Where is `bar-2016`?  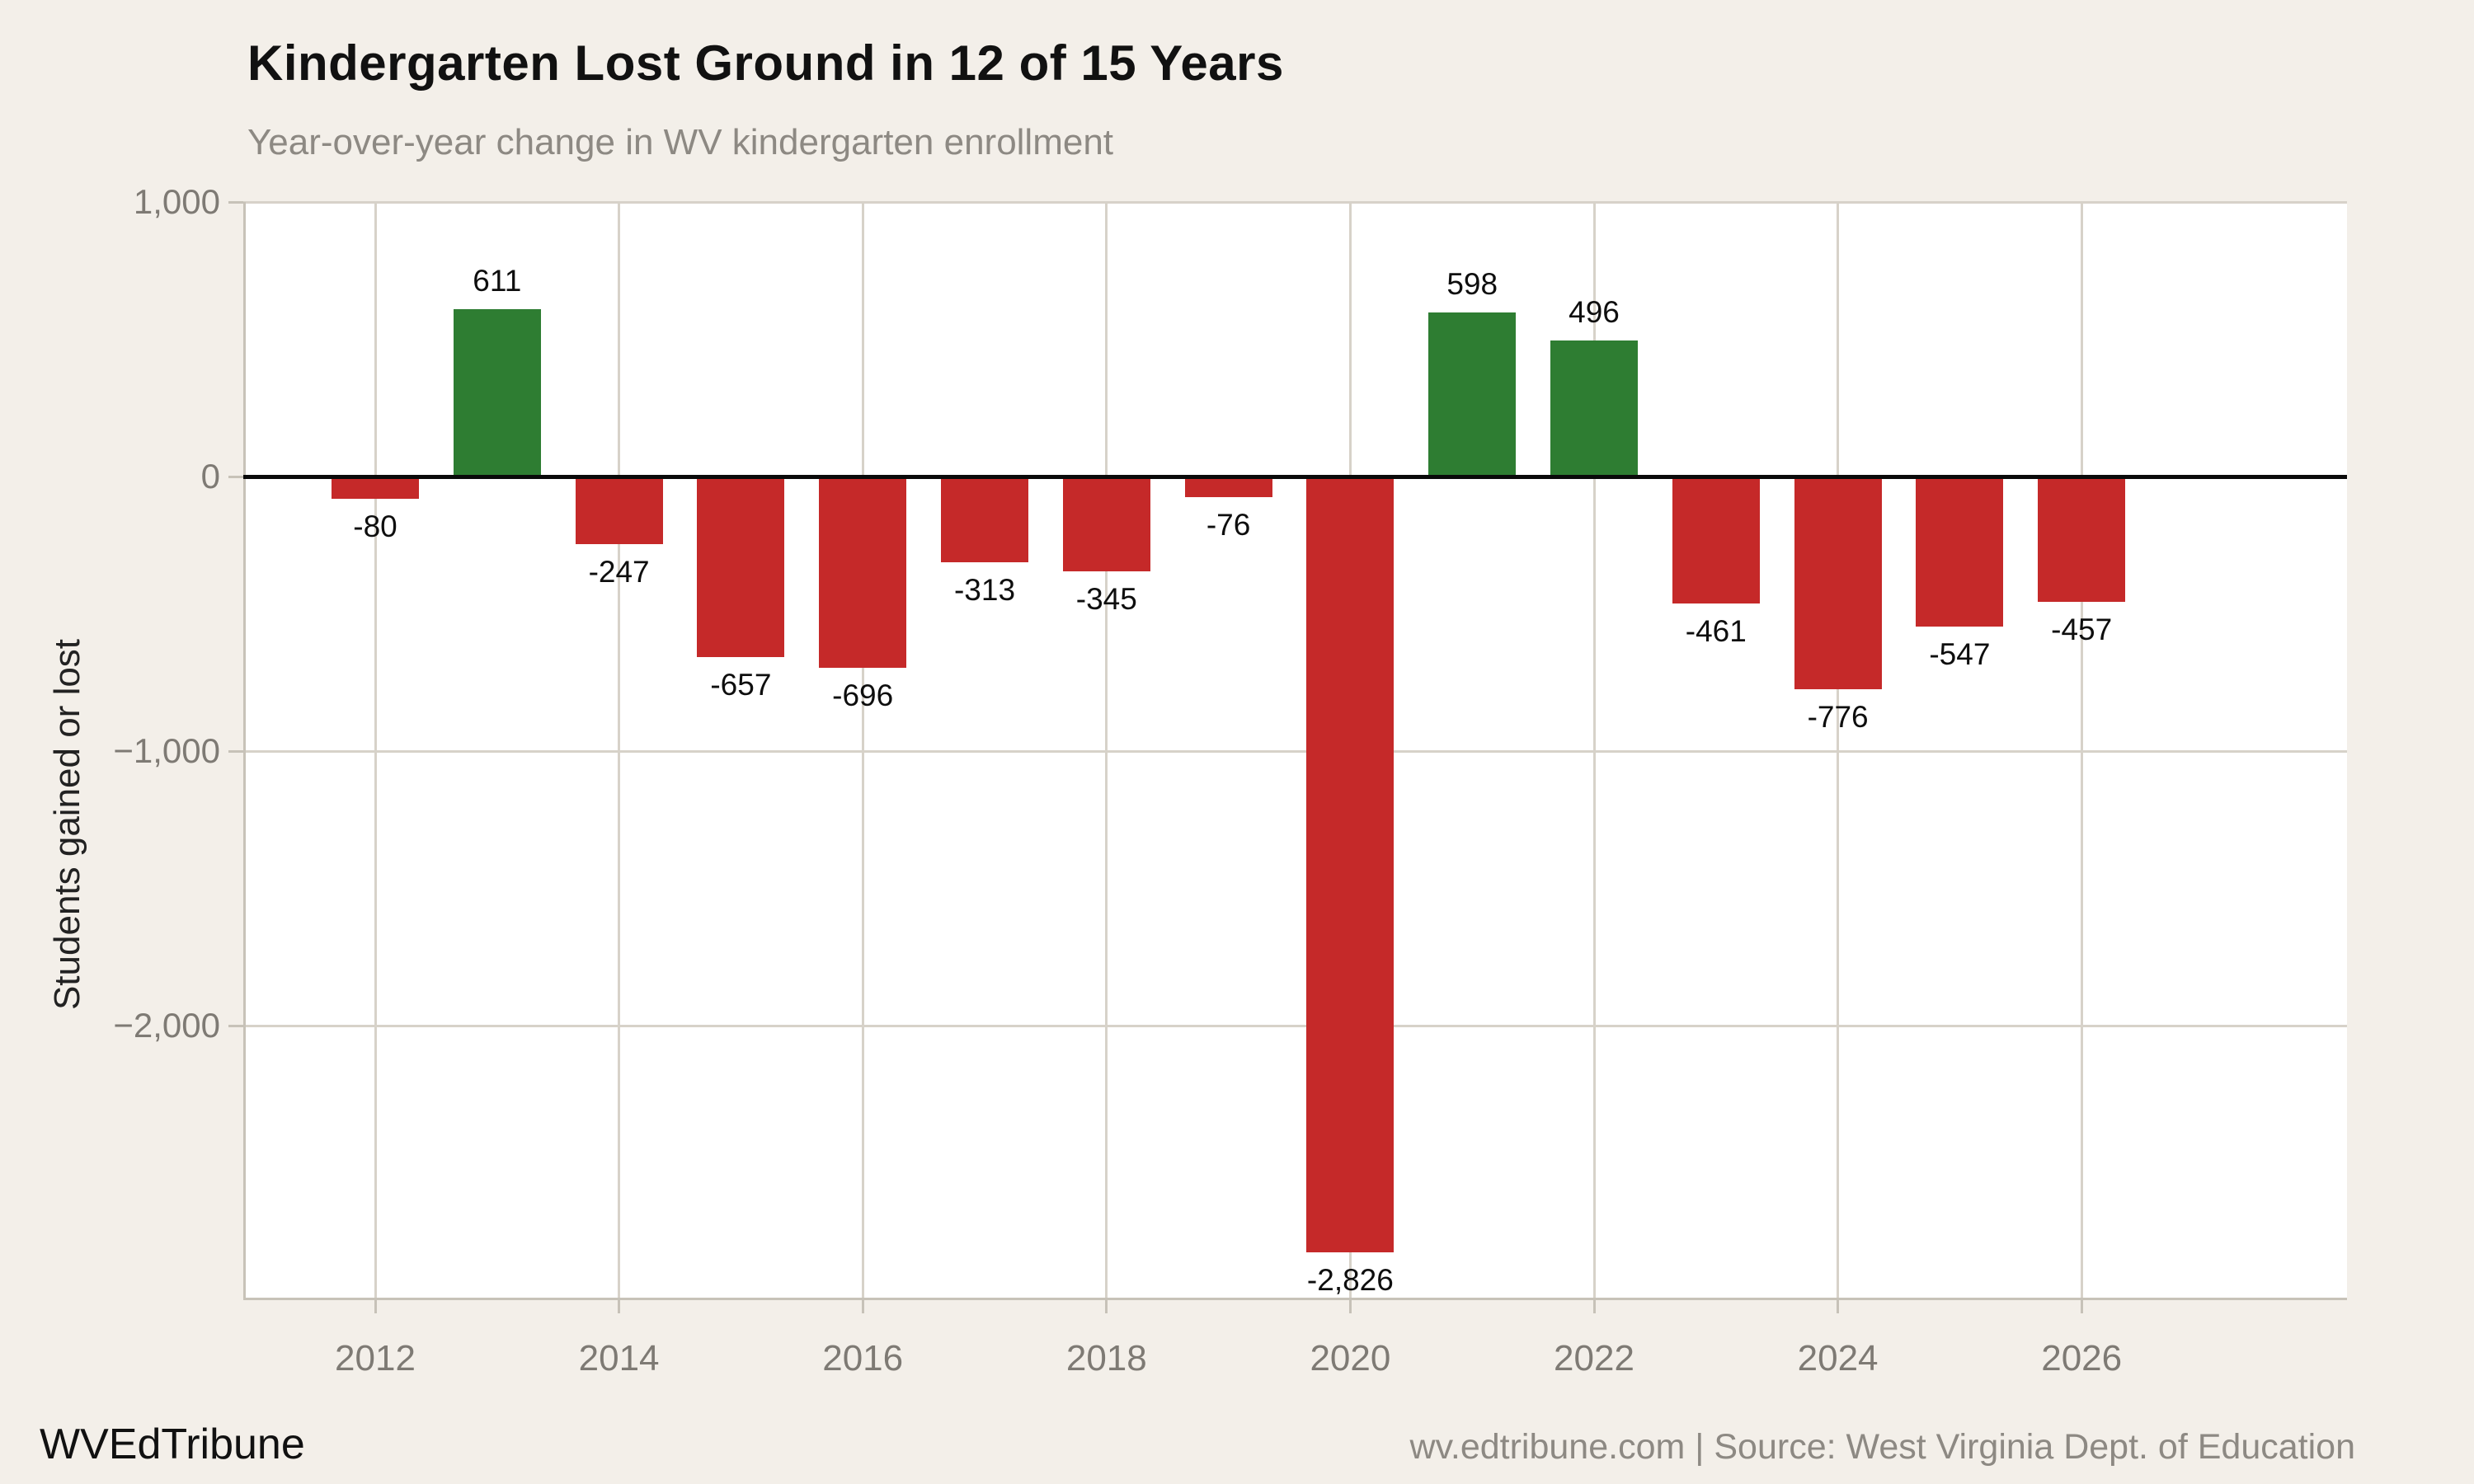 bar-2016 is located at coordinates (863, 572).